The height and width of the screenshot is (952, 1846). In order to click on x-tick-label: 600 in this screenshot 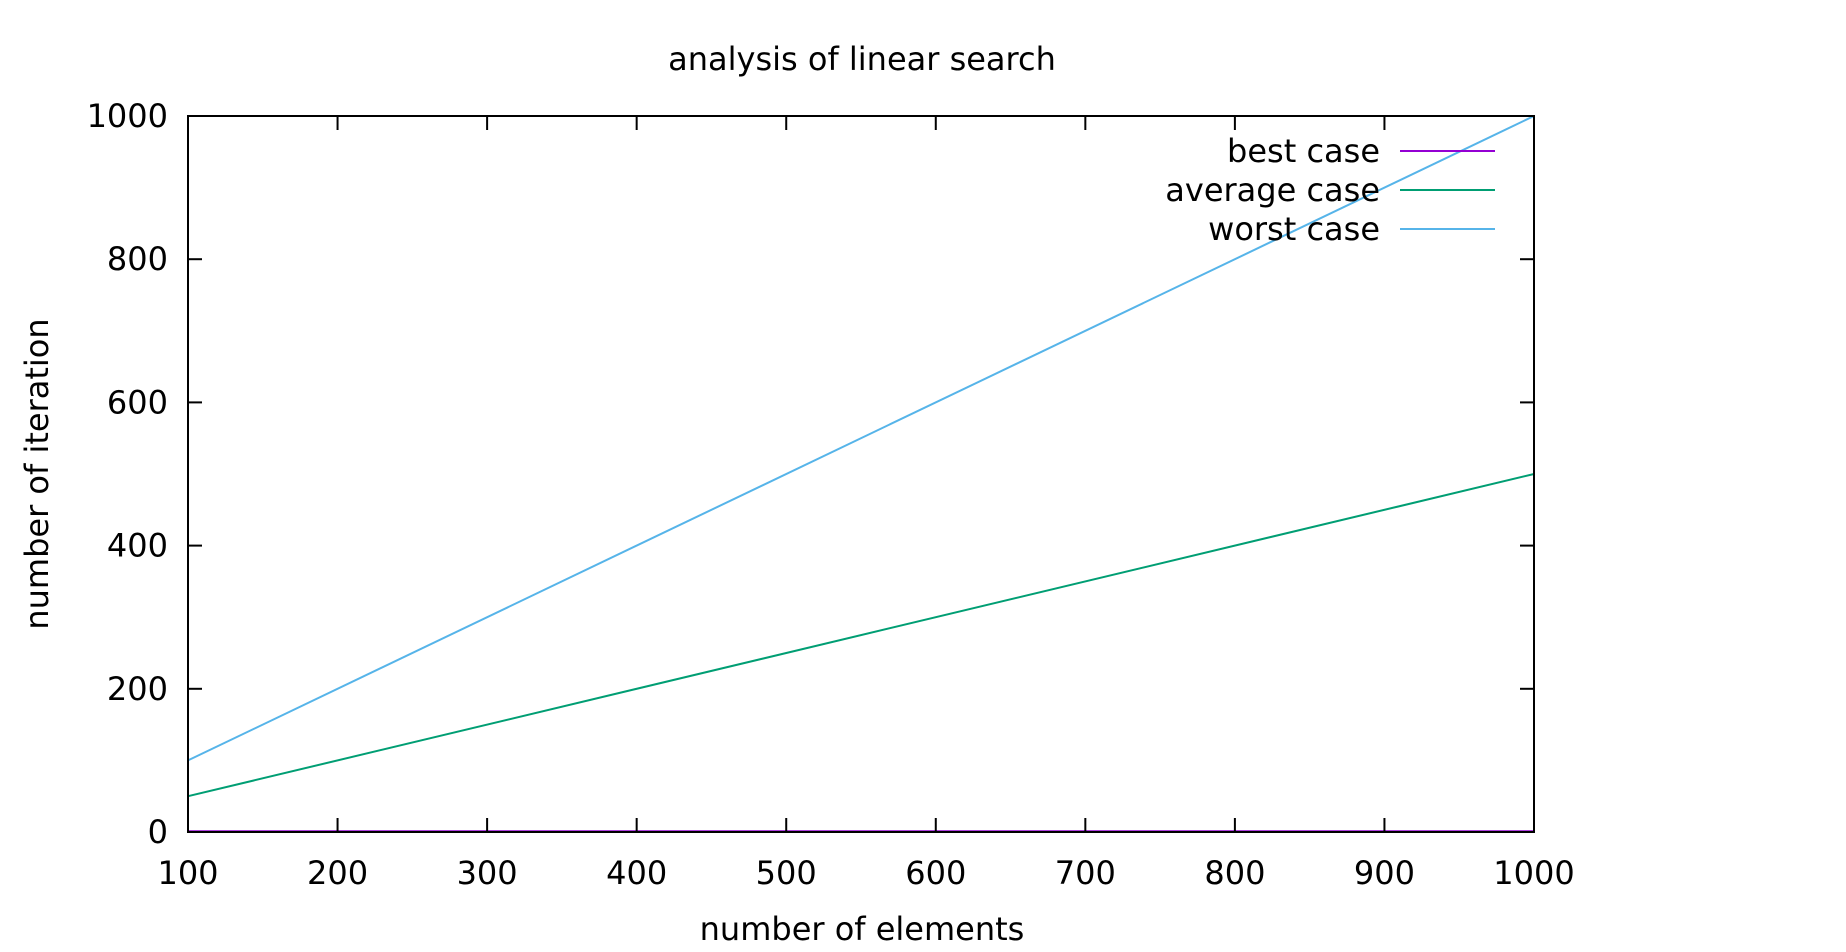, I will do `click(935, 873)`.